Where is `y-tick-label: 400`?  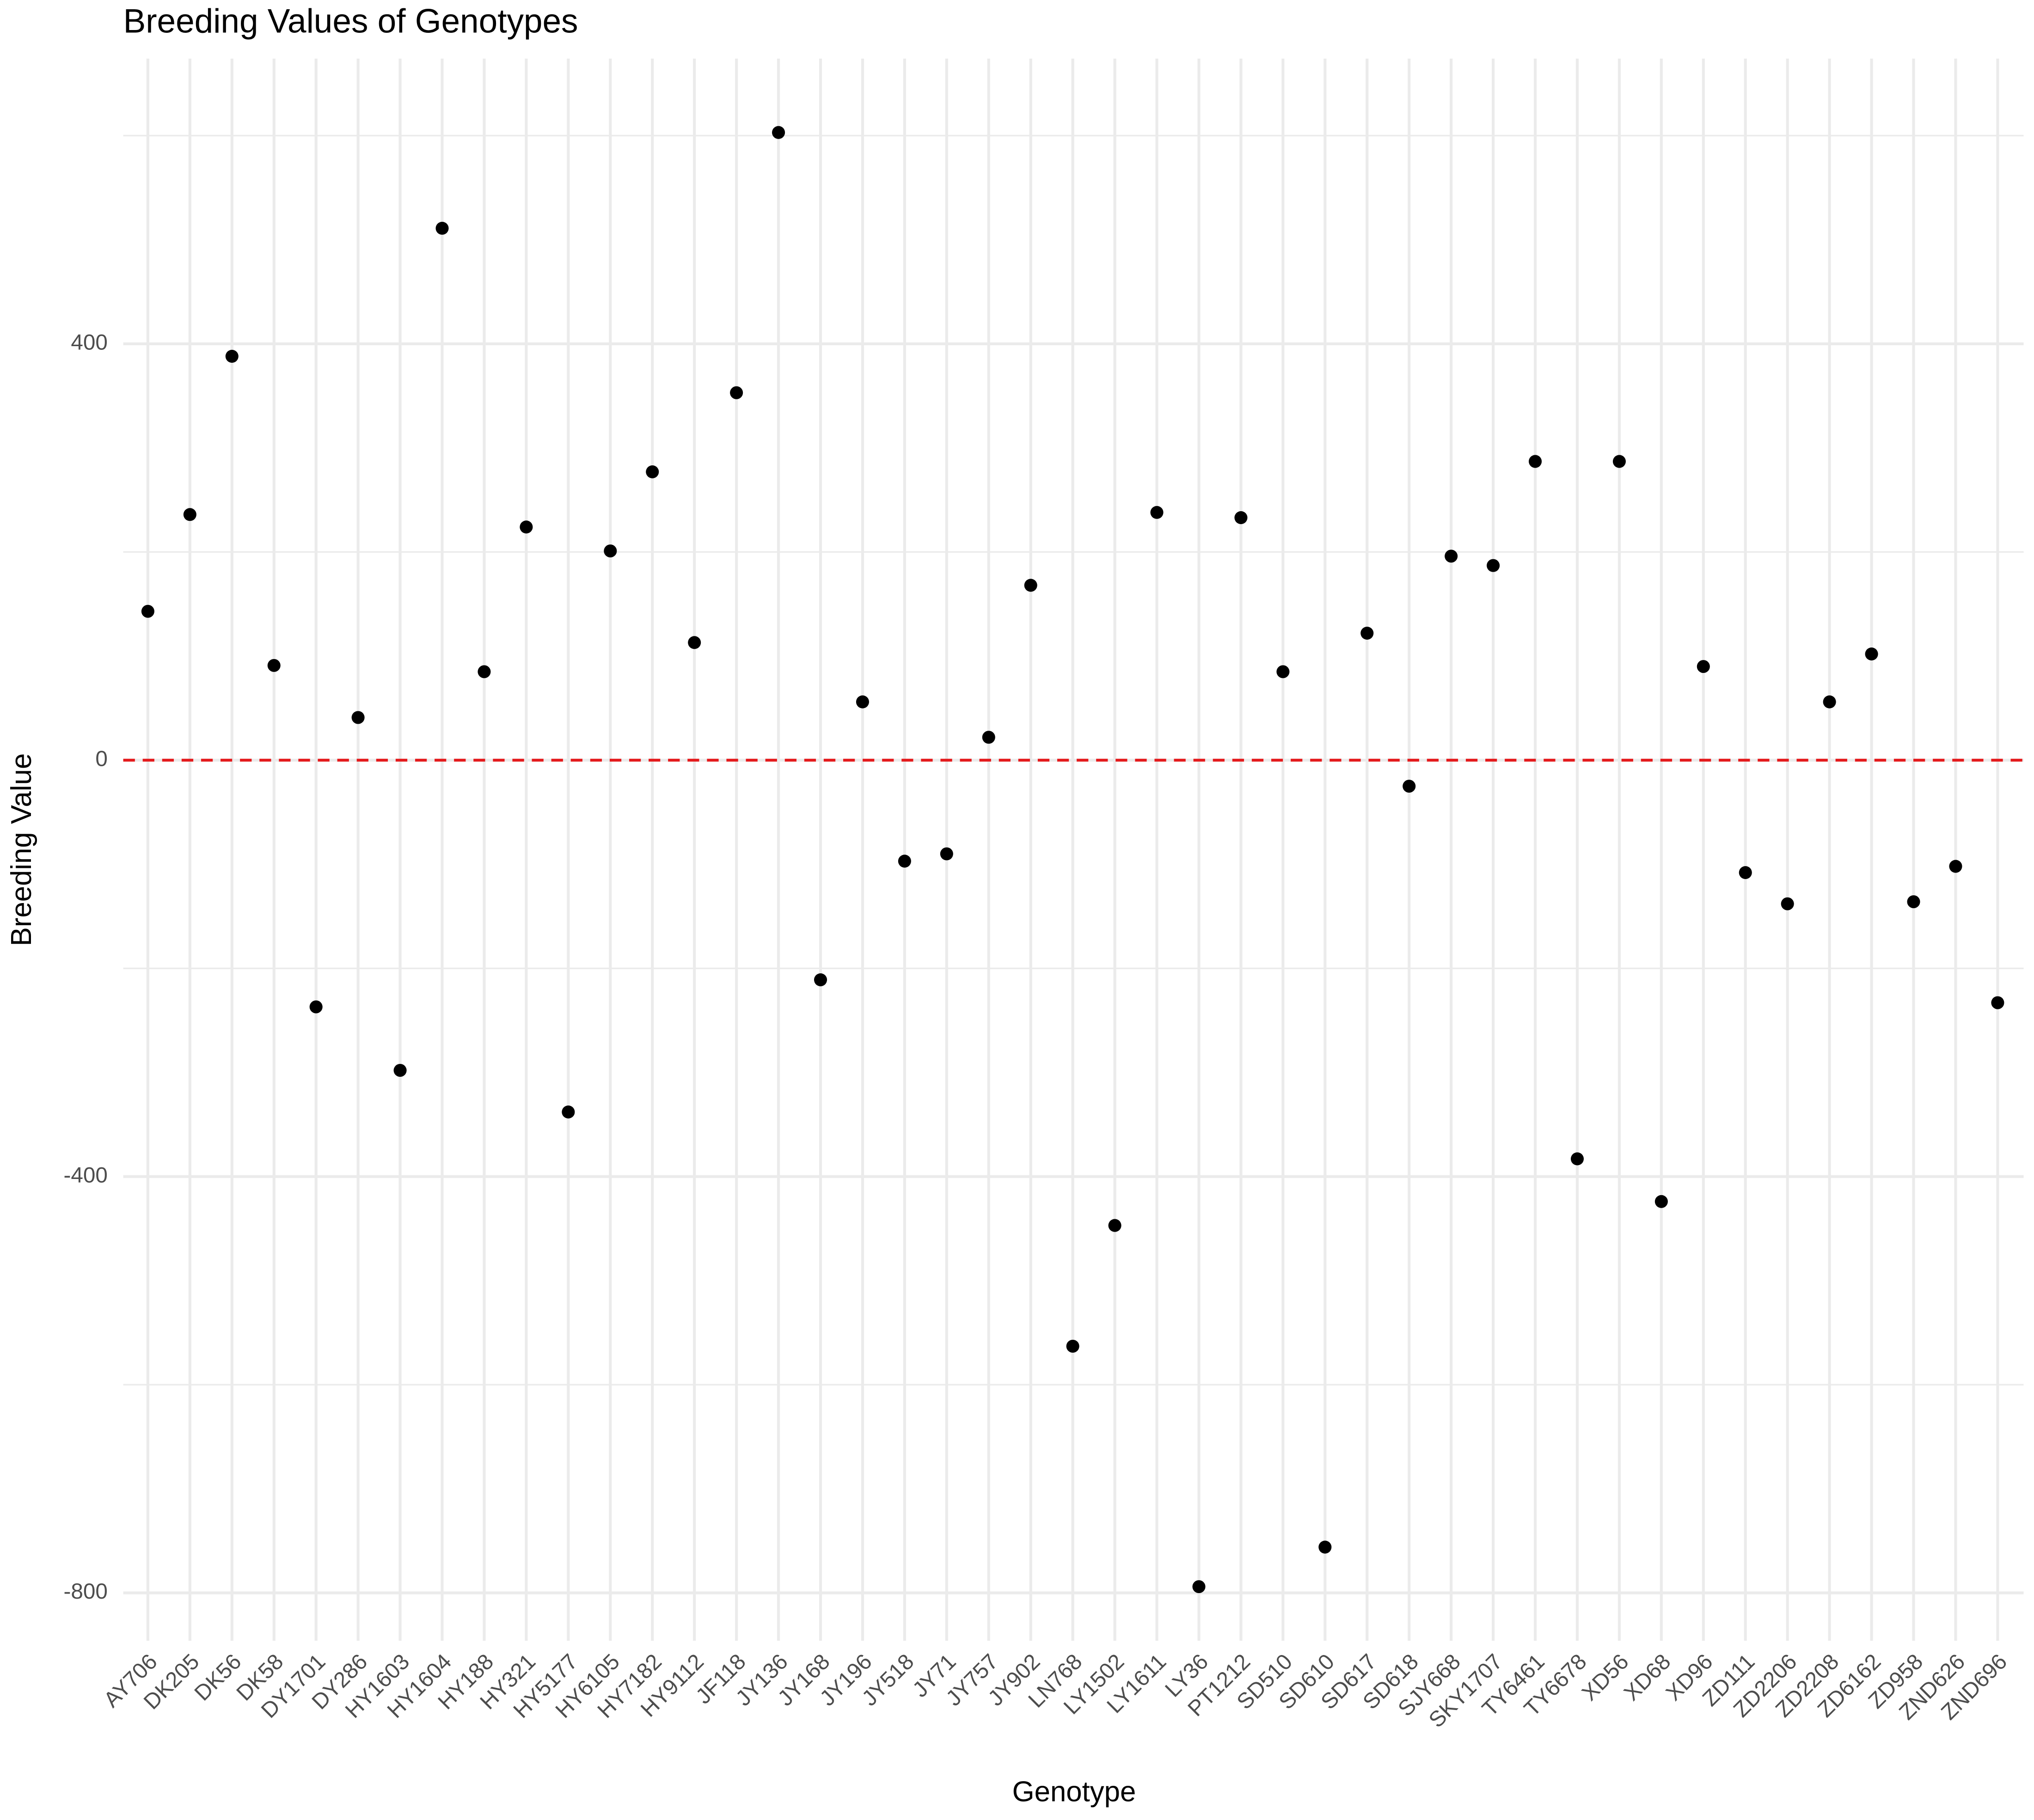 y-tick-label: 400 is located at coordinates (90, 342).